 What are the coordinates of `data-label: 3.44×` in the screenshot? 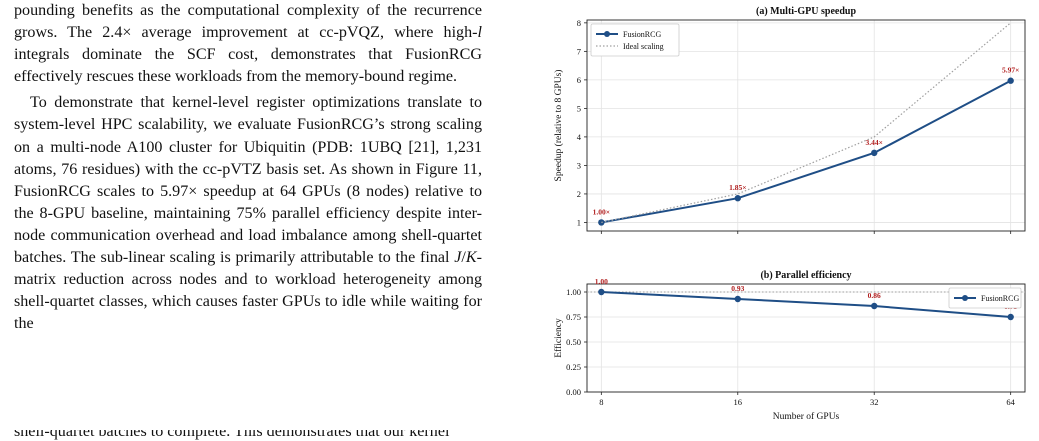 It's located at (874, 142).